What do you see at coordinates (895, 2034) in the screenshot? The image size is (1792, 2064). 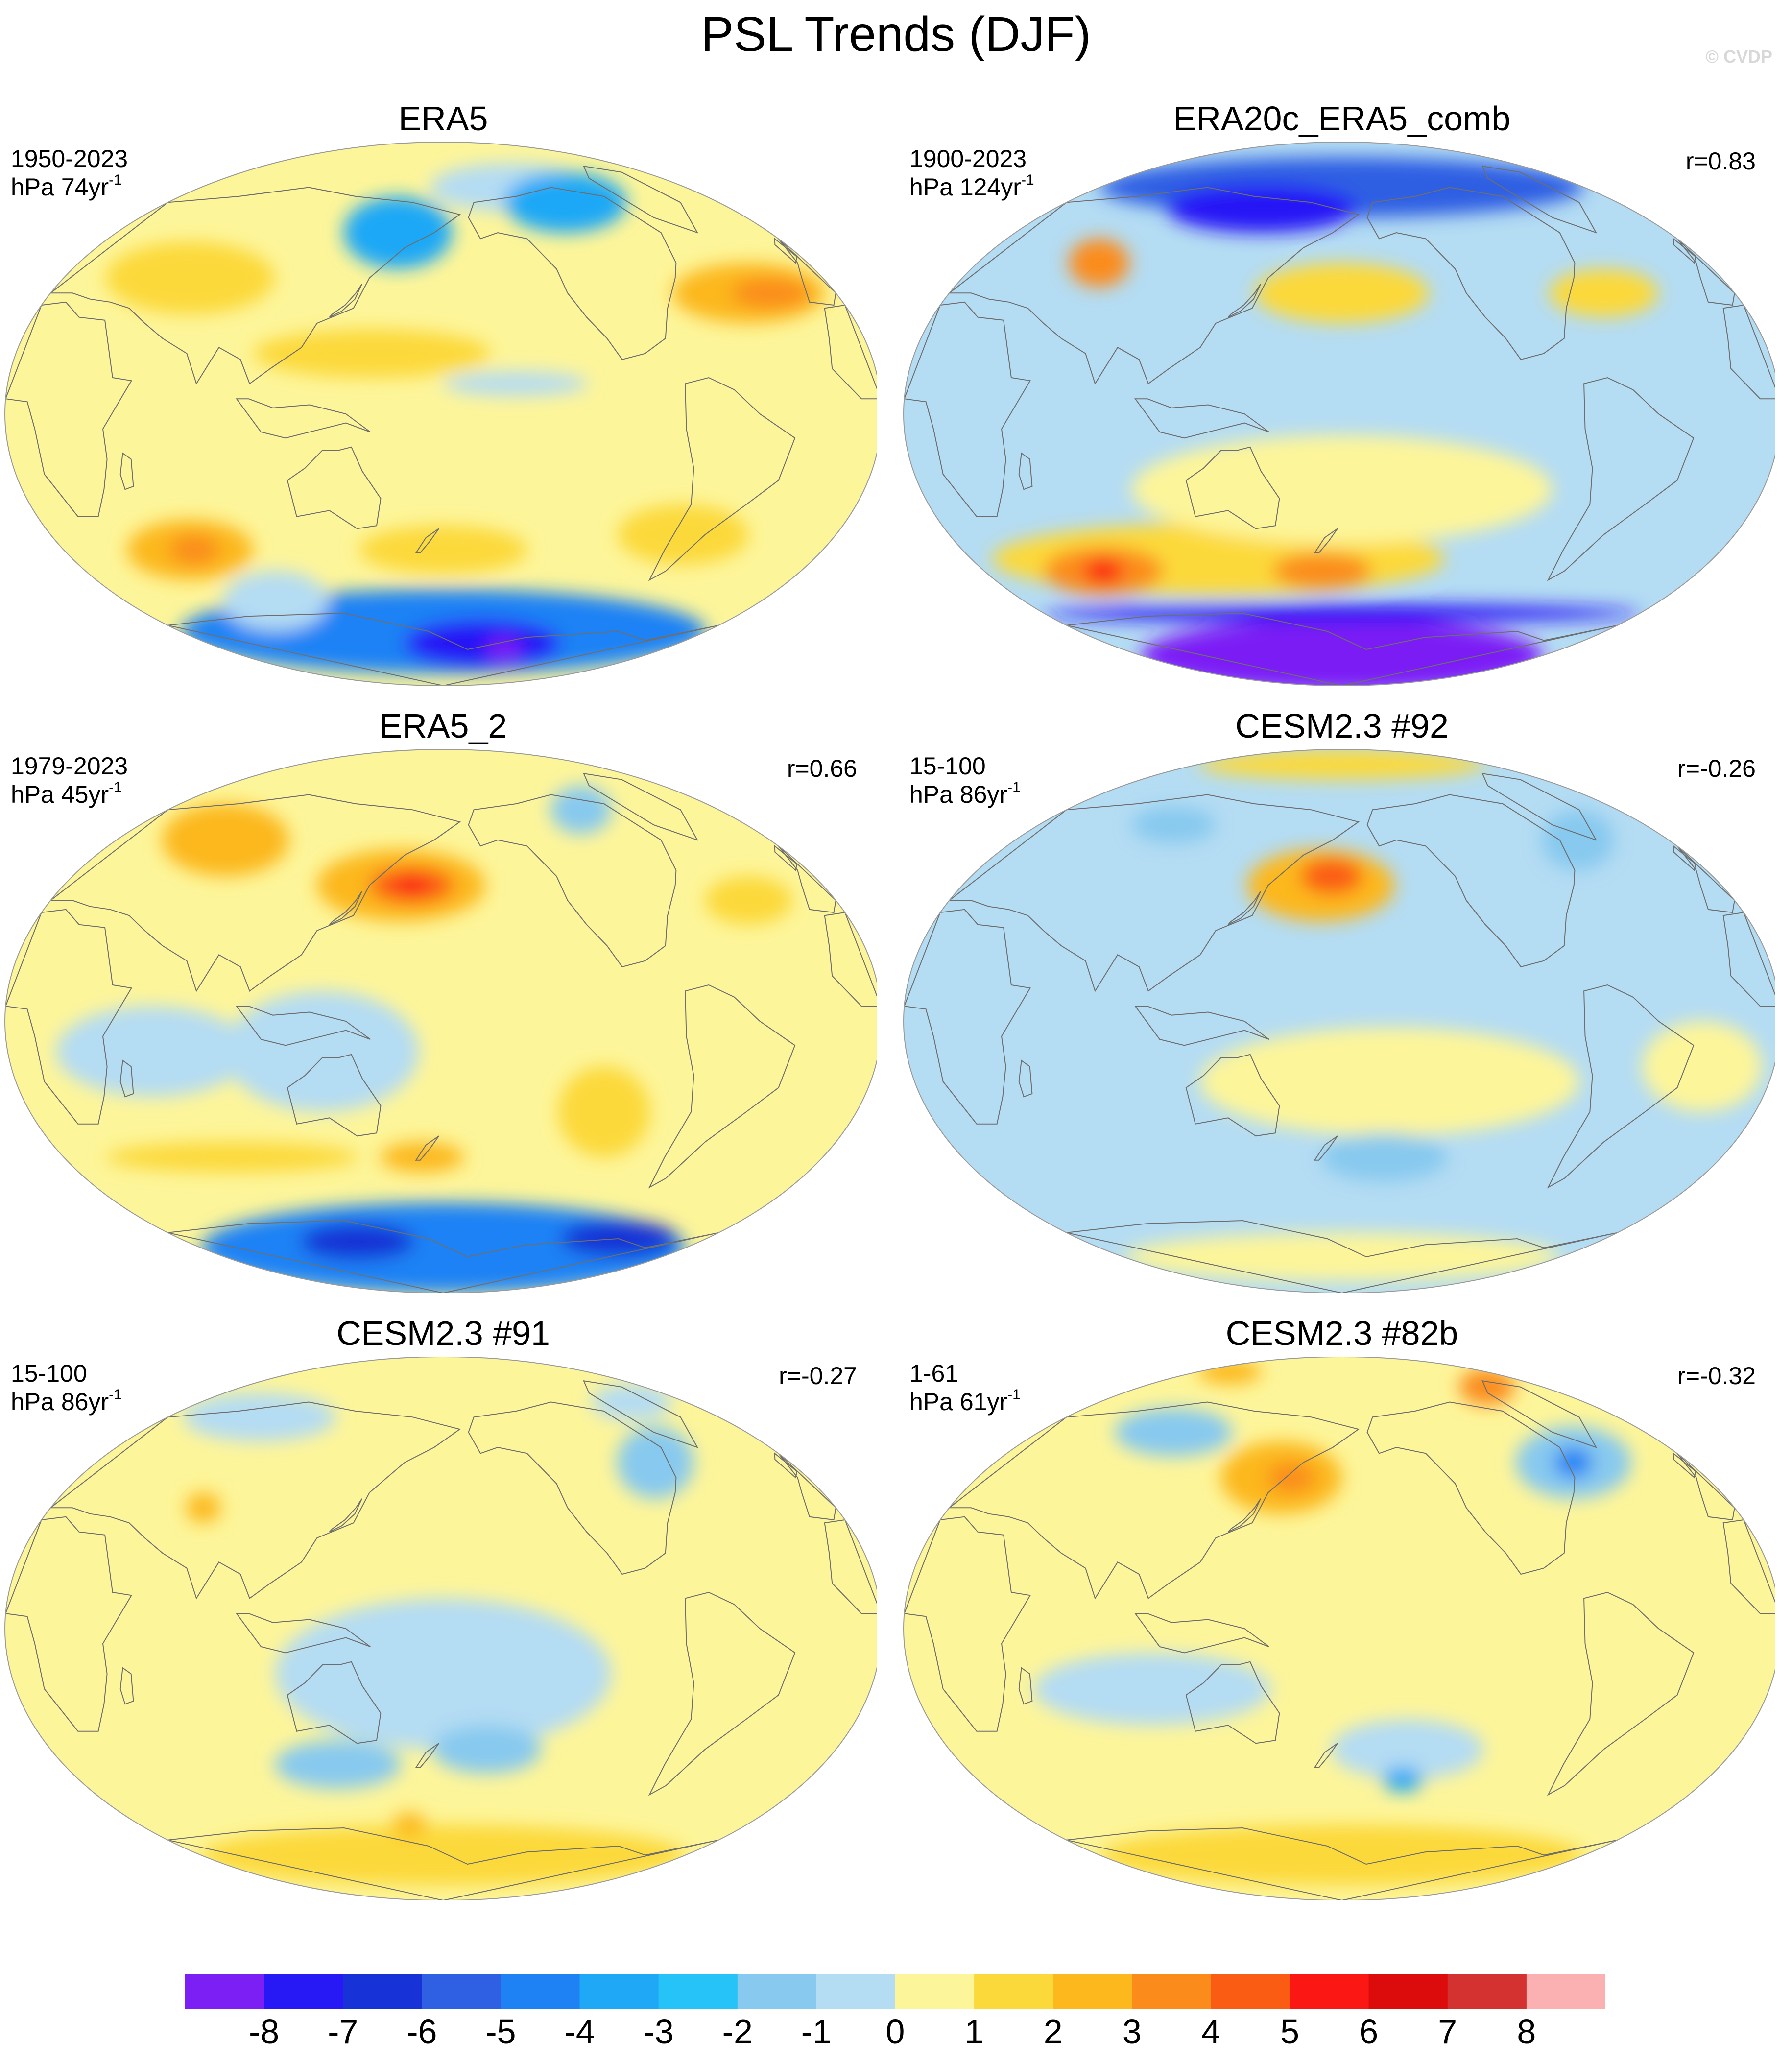 I see `colorbar-labels: -8 -7 -6 -5 -4 -3 -2 -1 0 1 2 3 4 5 6 7 8` at bounding box center [895, 2034].